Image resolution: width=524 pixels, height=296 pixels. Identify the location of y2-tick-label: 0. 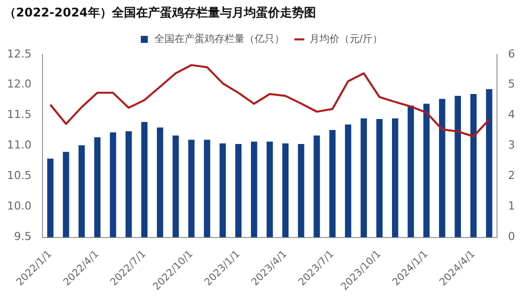
(511, 237).